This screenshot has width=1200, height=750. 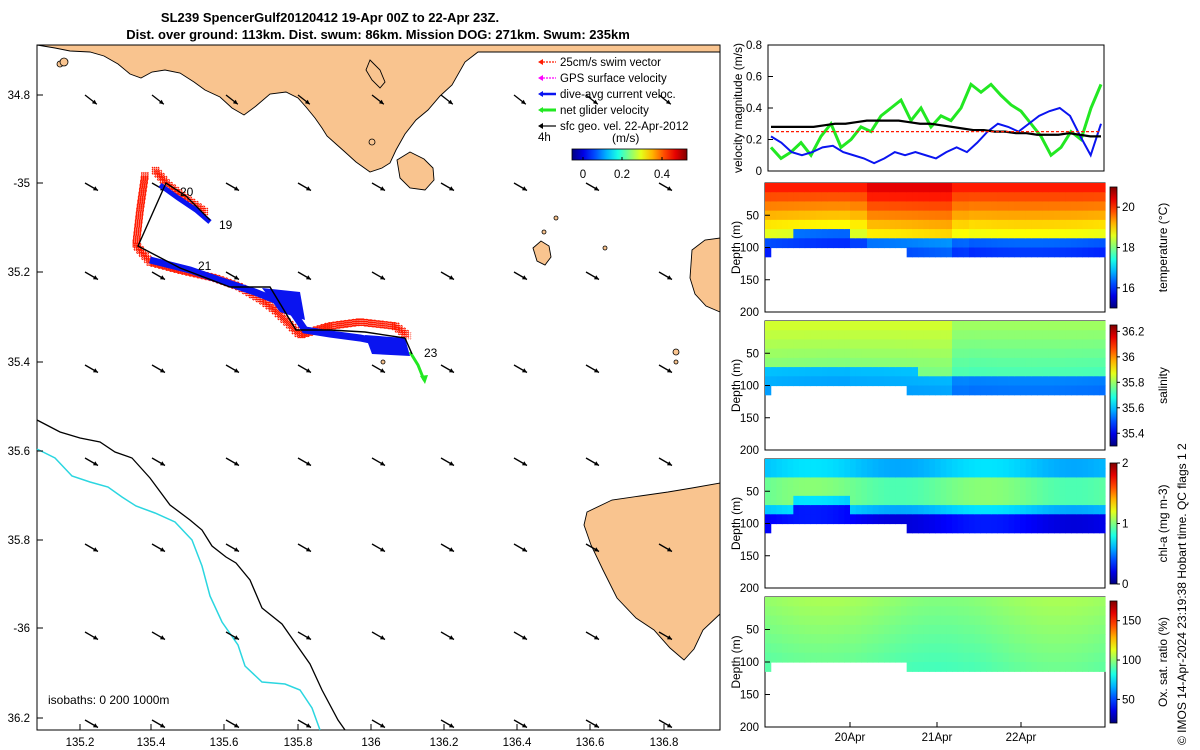 I want to click on speed-colorbar: 0 0.2 0.4, so click(x=629, y=164).